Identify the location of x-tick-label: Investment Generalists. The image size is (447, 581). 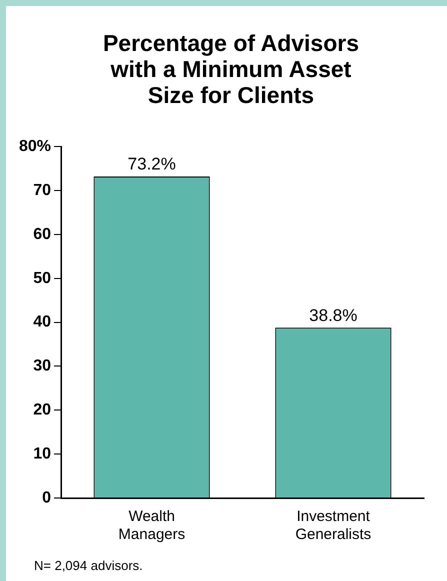
(333, 526).